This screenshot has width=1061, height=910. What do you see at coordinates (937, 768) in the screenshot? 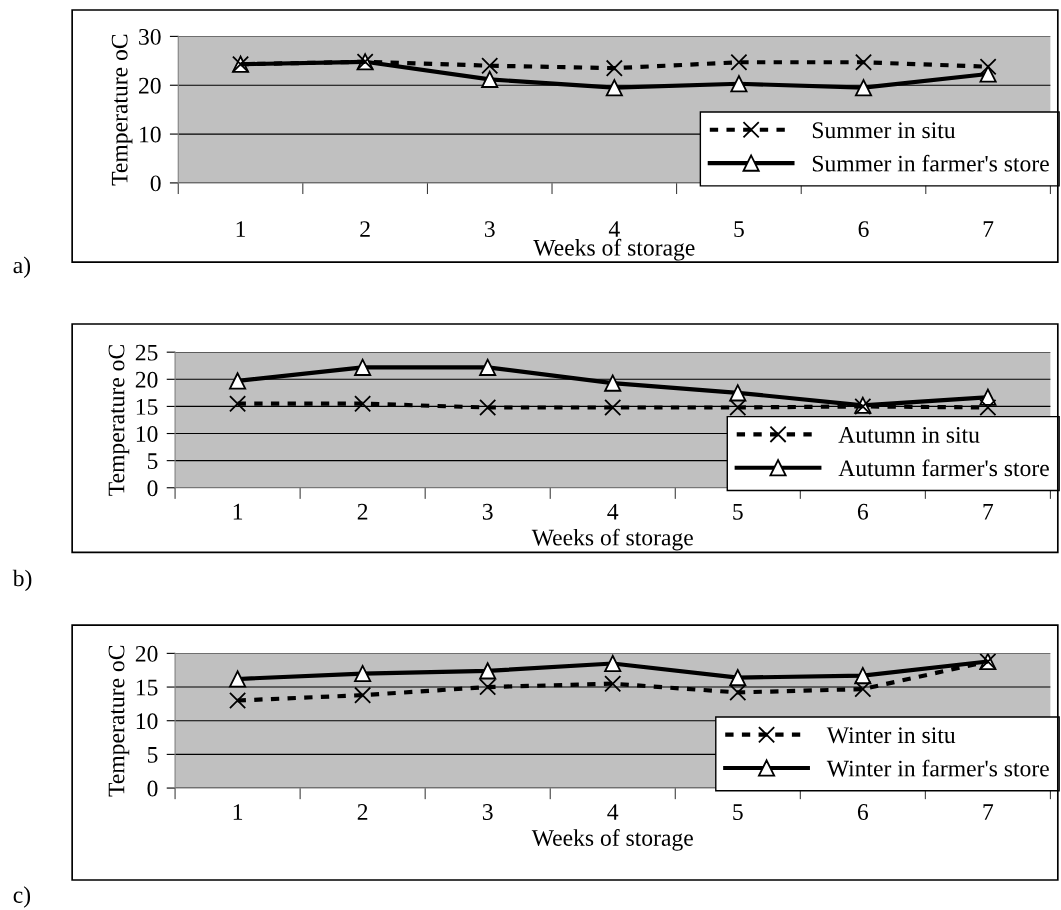
I see `legend-label: Winter in farmer's store` at bounding box center [937, 768].